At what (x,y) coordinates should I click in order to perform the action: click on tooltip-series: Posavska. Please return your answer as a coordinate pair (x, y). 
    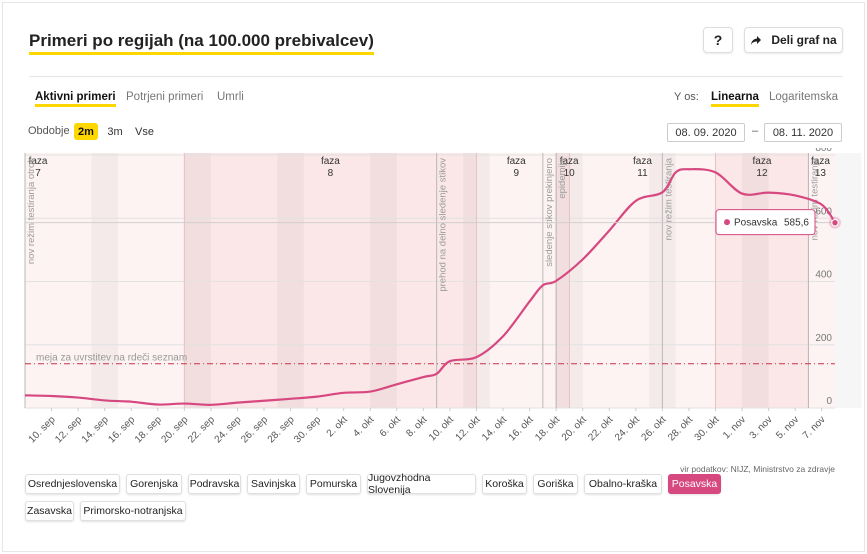
    Looking at the image, I should click on (756, 223).